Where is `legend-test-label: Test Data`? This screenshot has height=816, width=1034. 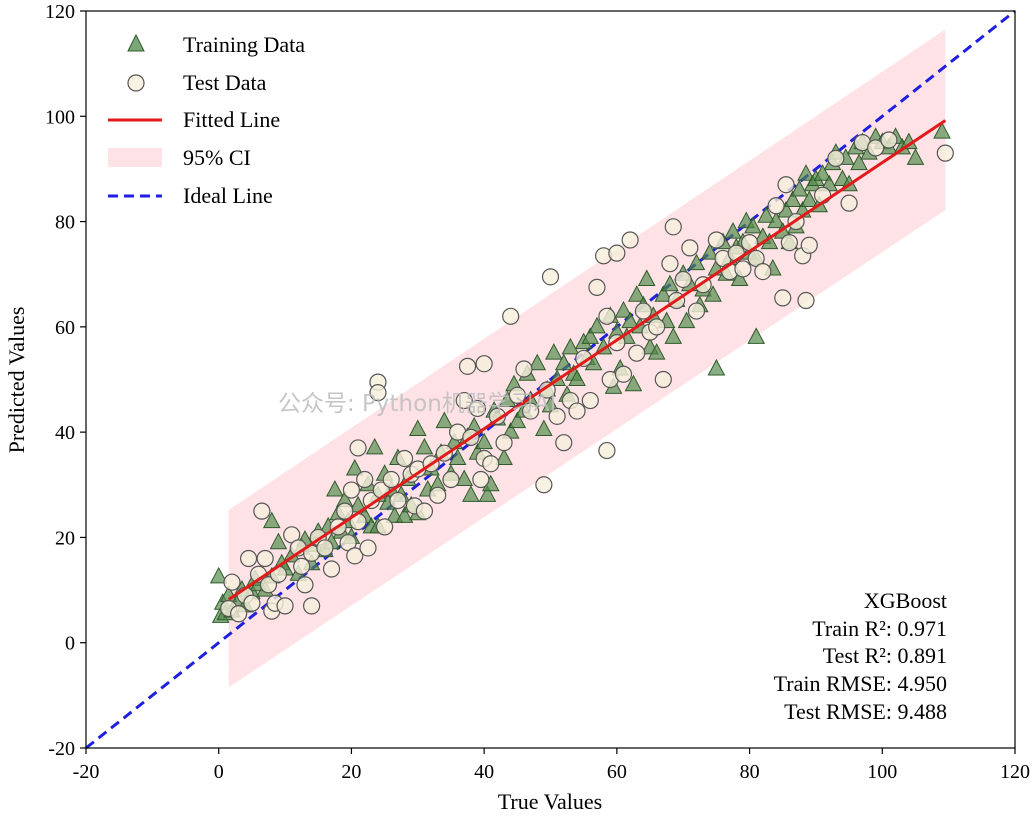
legend-test-label: Test Data is located at coordinates (225, 82).